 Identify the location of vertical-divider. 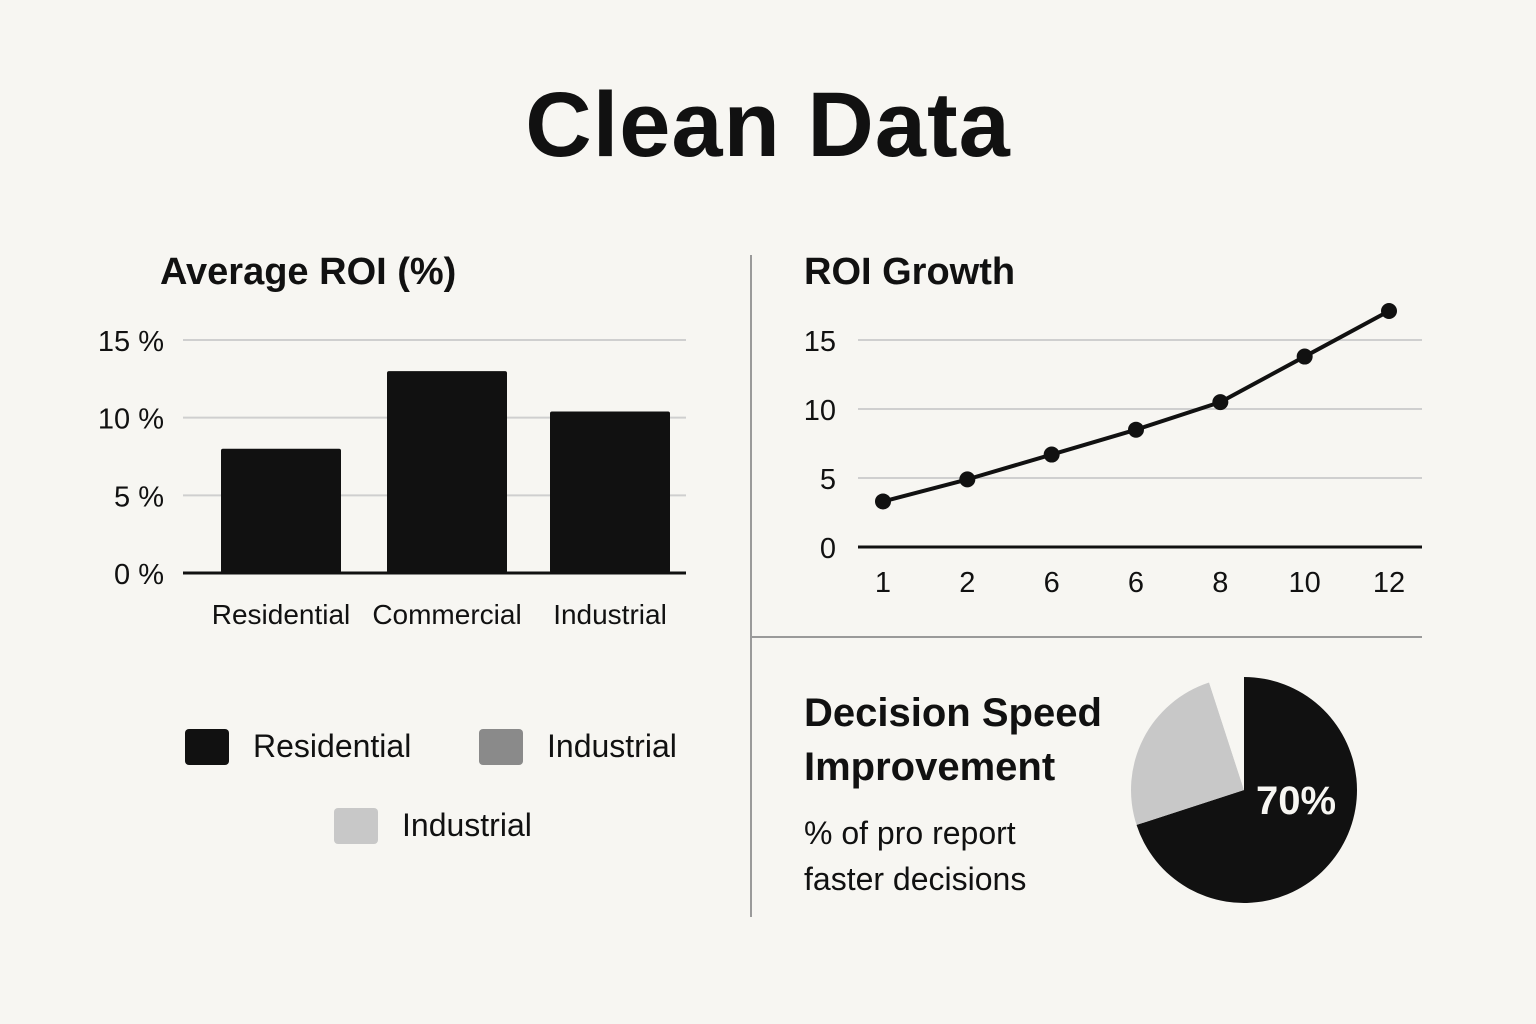
(751, 586).